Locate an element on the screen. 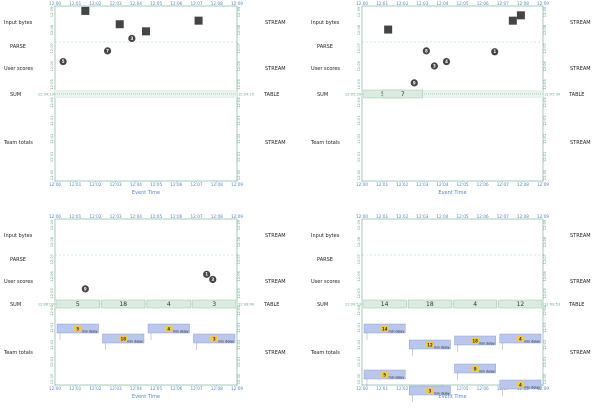 The width and height of the screenshot is (600, 416). watermark-time-right: 12:09:53 is located at coordinates (552, 305).